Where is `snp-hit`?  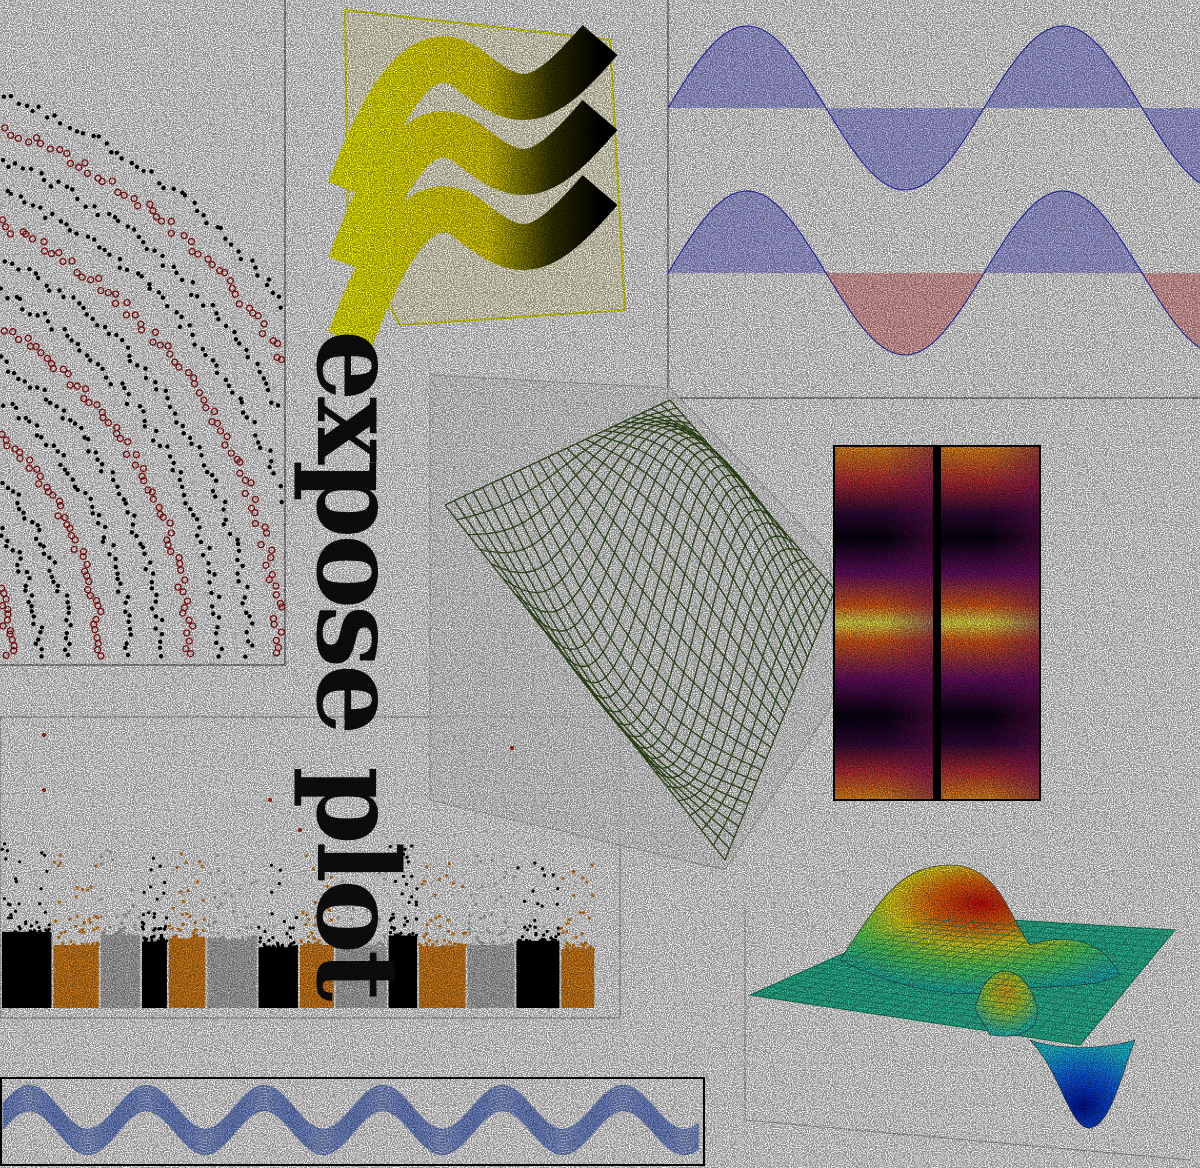
snp-hit is located at coordinates (44, 735).